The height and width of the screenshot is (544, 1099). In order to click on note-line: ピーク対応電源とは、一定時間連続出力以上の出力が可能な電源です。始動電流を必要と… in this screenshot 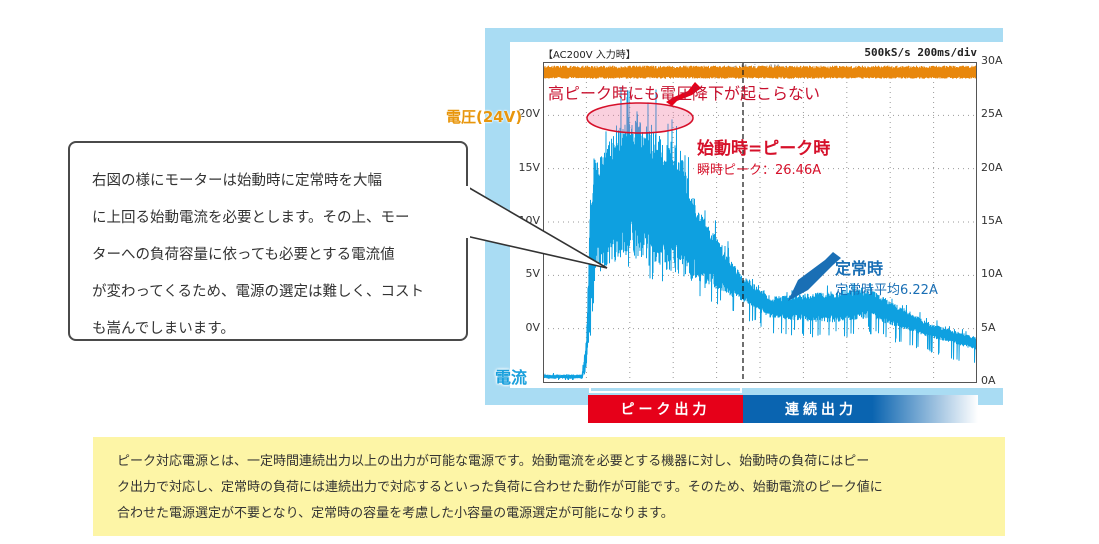, I will do `click(493, 461)`.